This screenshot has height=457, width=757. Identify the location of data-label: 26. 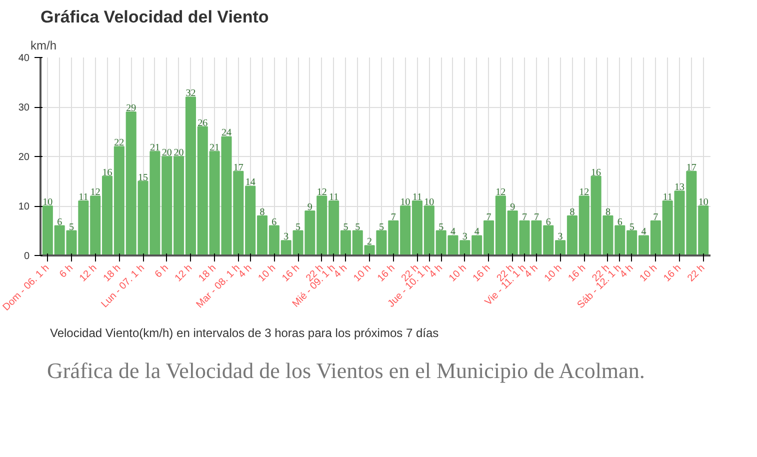
(203, 123).